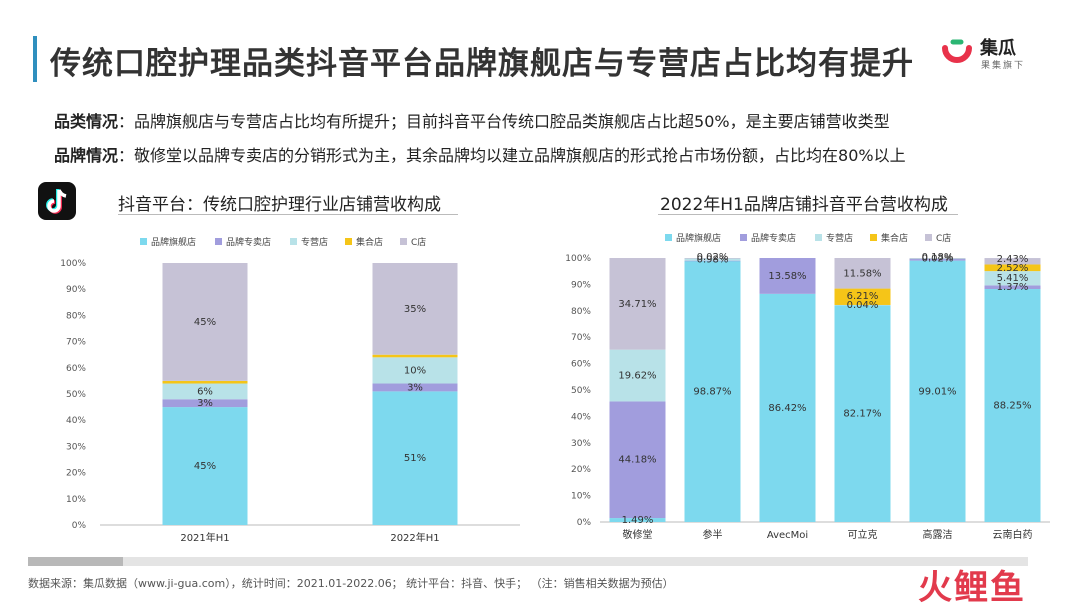  What do you see at coordinates (76, 395) in the screenshot?
I see `y-tick-label: 50%` at bounding box center [76, 395].